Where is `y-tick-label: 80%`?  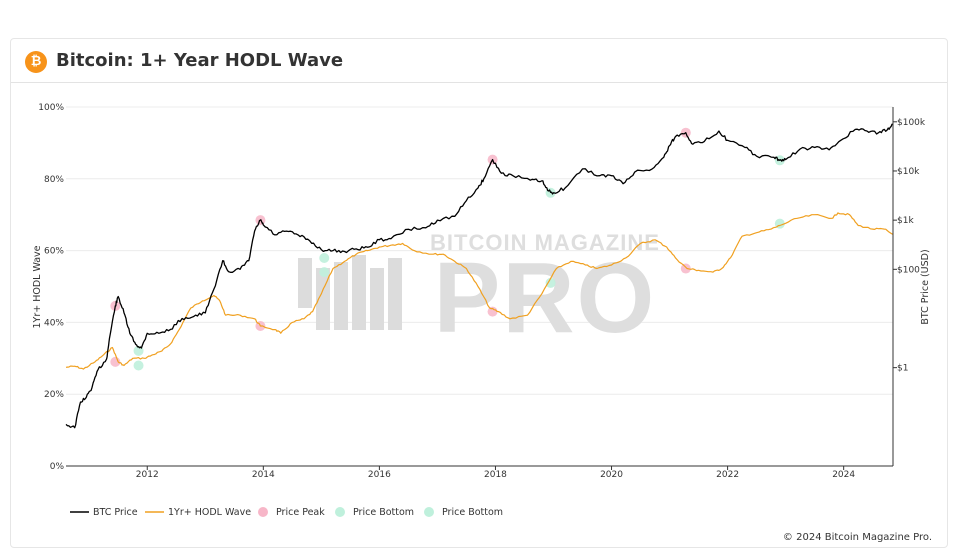 y-tick-label: 80% is located at coordinates (54, 180).